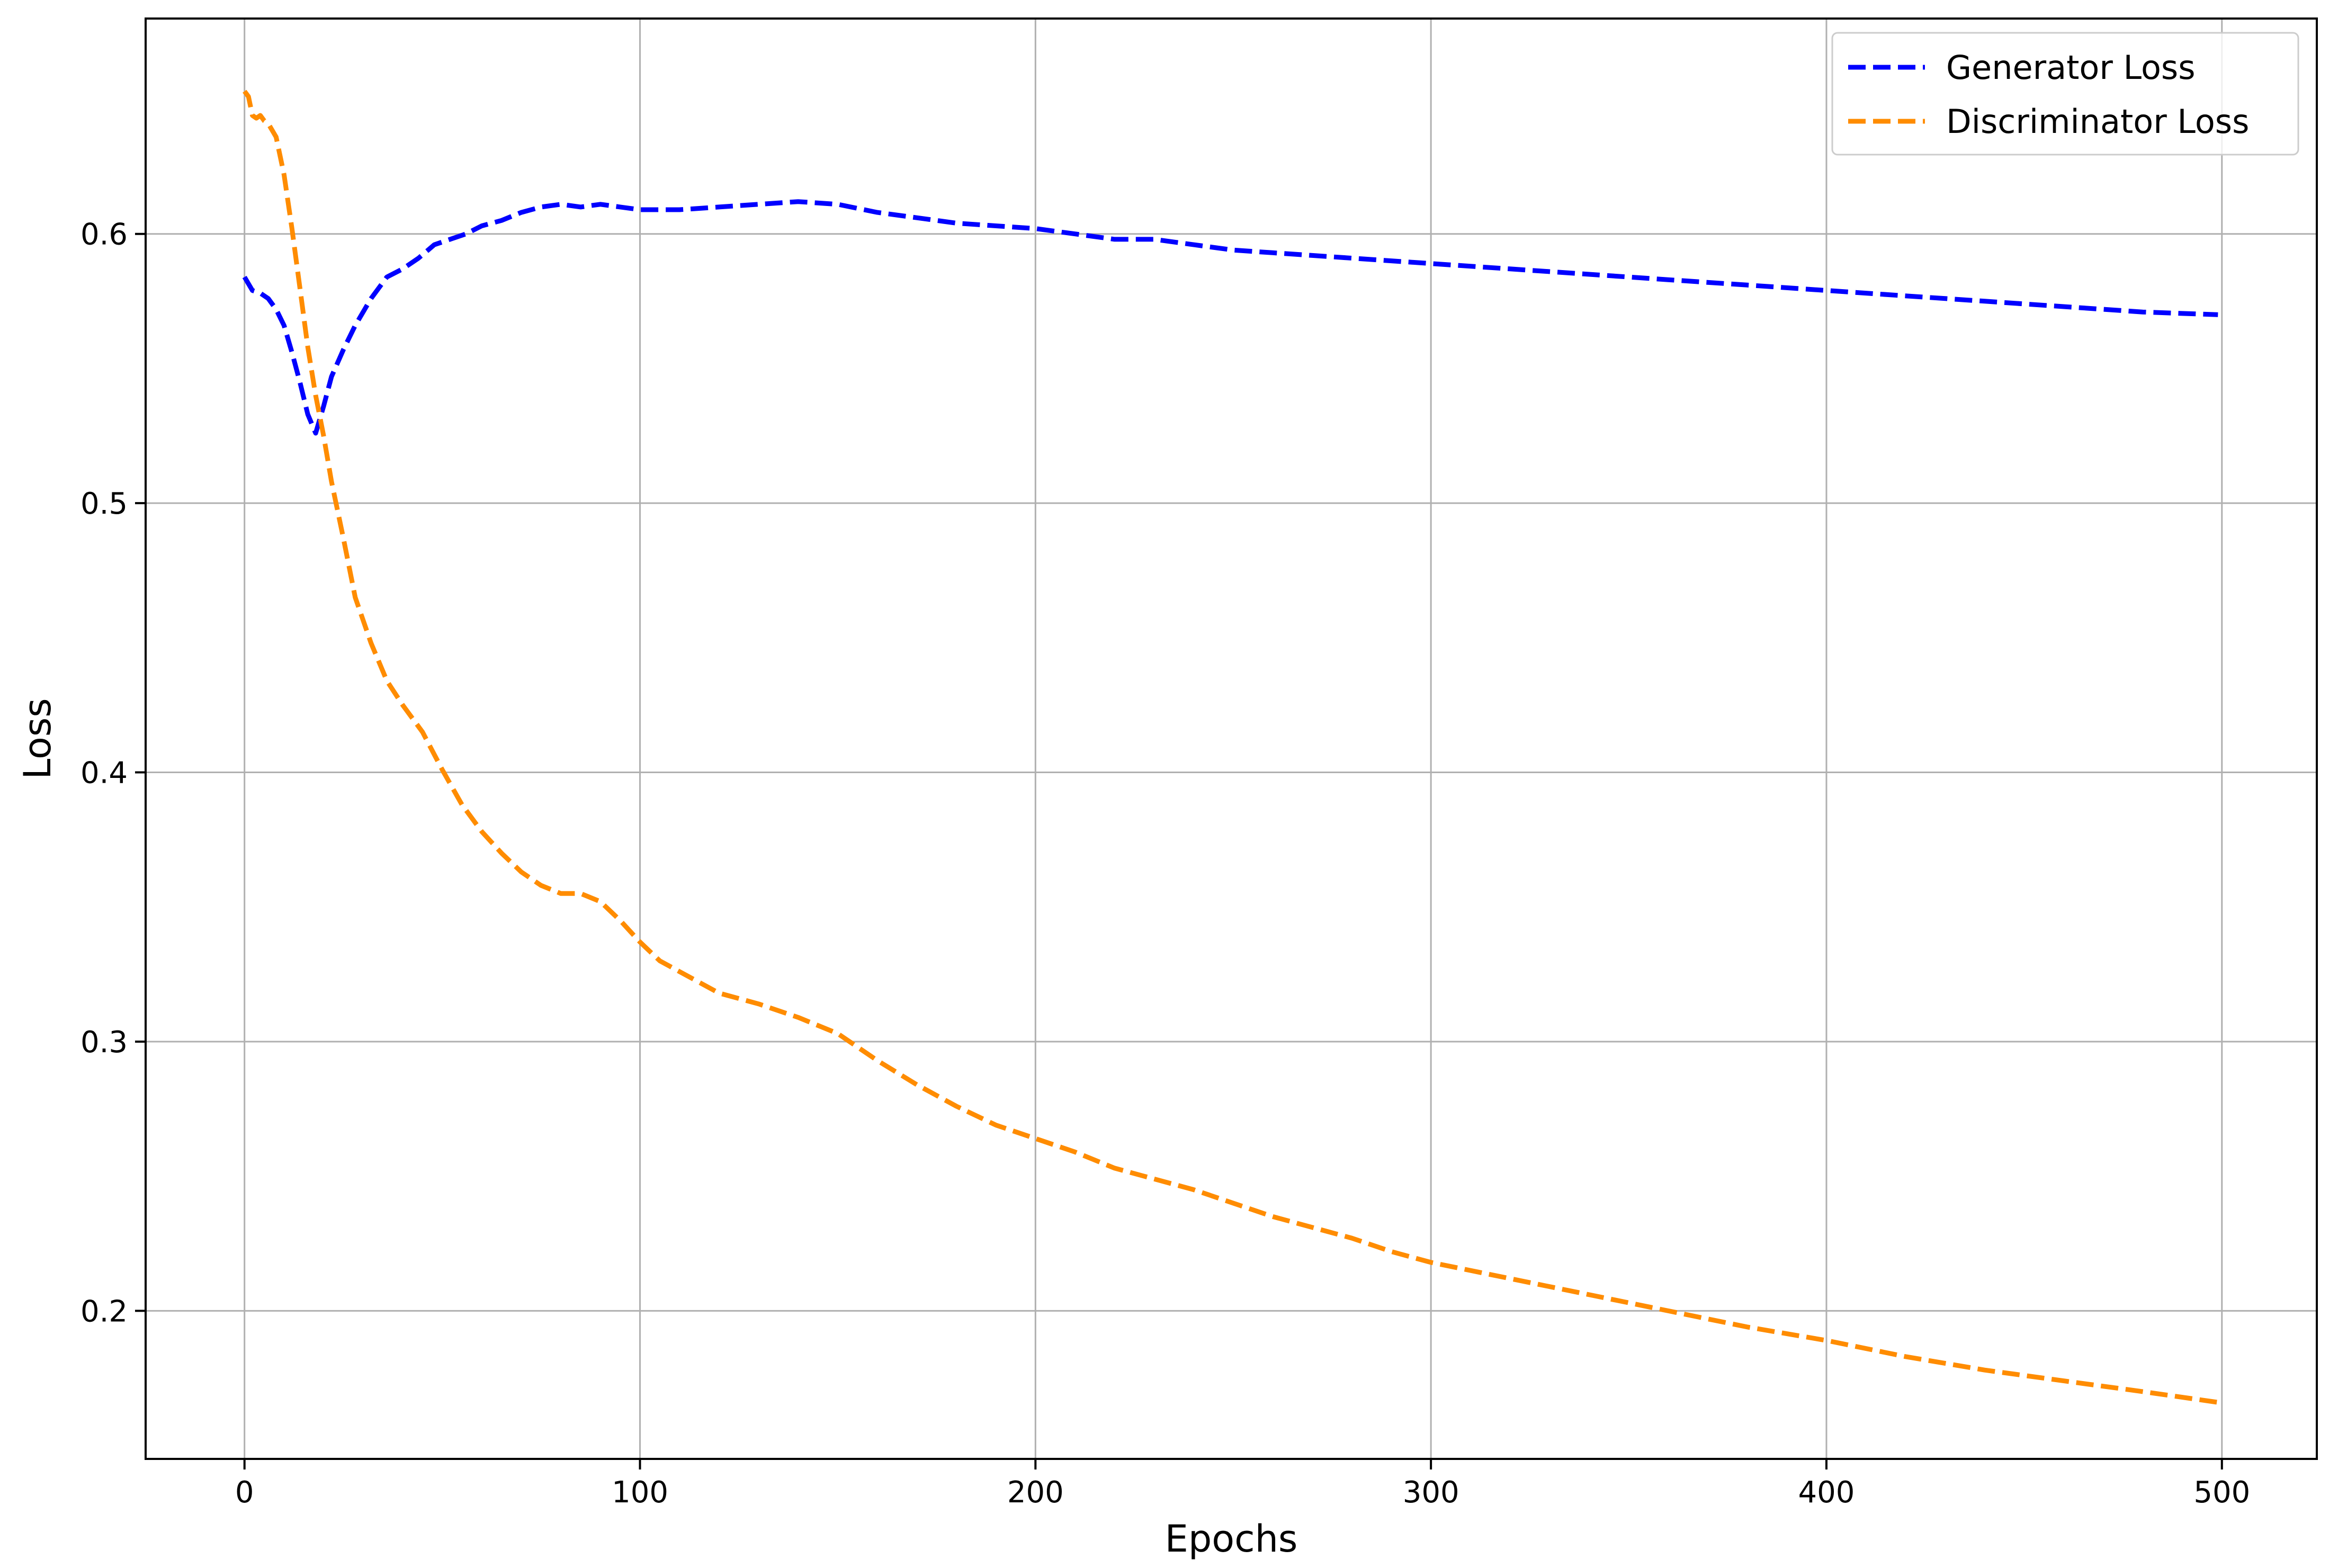 The image size is (2329, 1568). What do you see at coordinates (640, 1492) in the screenshot?
I see `x-tick-label: 100` at bounding box center [640, 1492].